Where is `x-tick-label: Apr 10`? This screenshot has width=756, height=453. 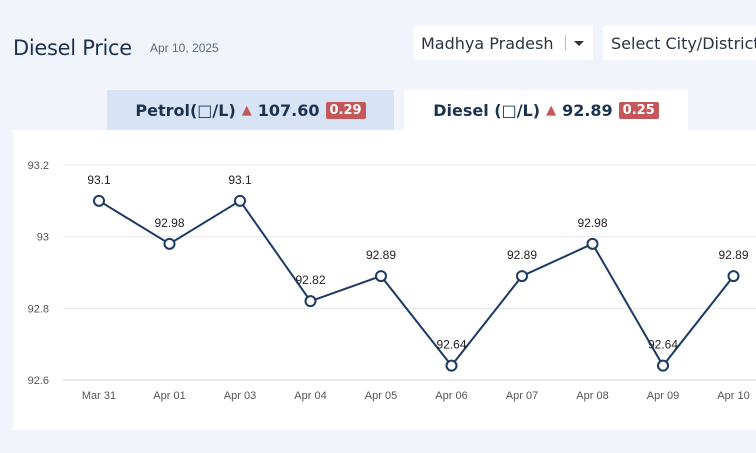 x-tick-label: Apr 10 is located at coordinates (733, 396).